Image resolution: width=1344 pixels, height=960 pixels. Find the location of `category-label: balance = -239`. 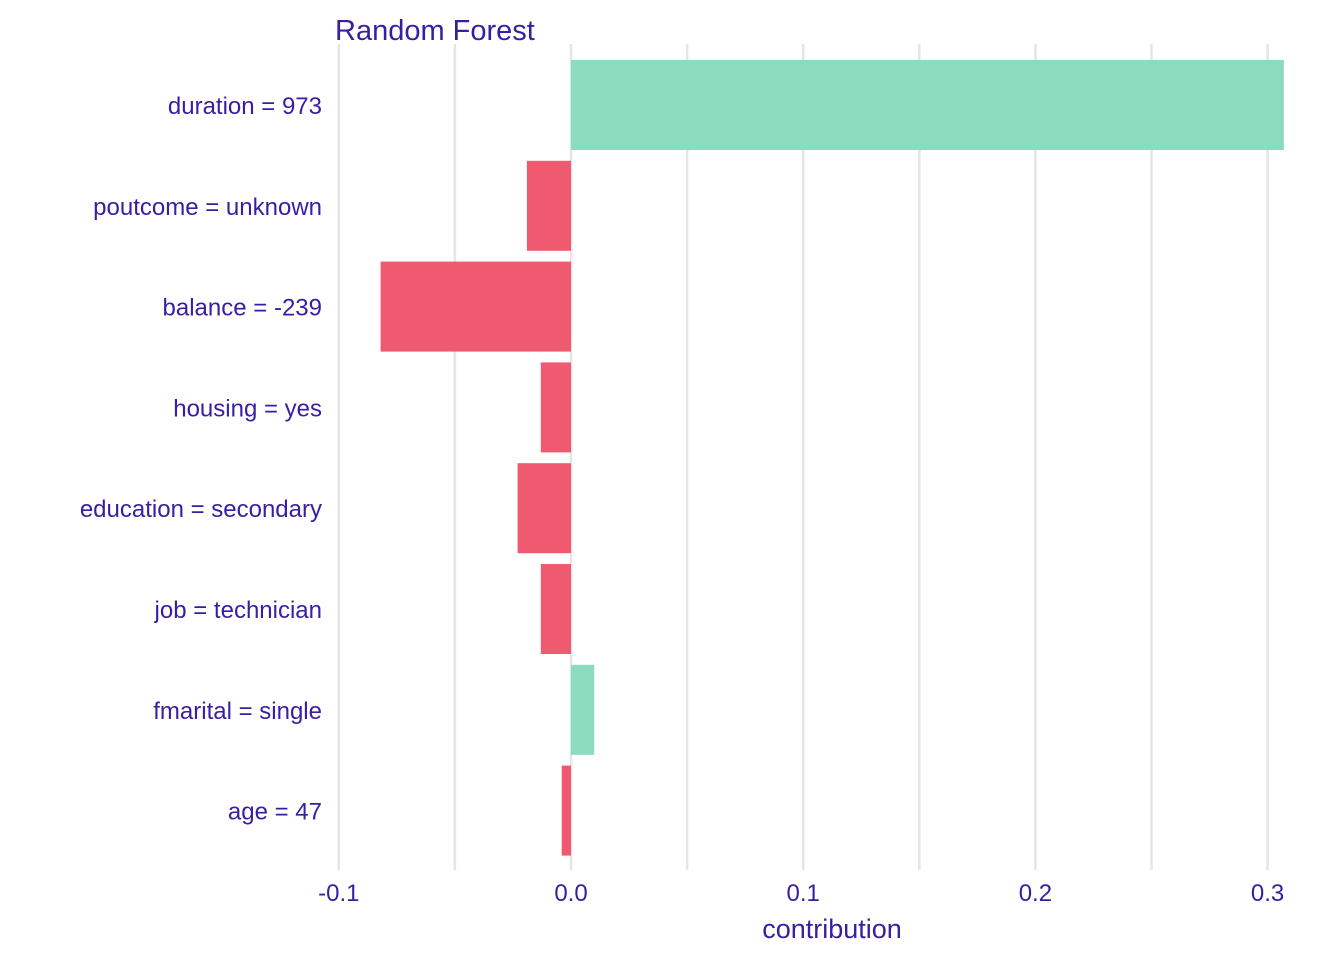

category-label: balance = -239 is located at coordinates (242, 308).